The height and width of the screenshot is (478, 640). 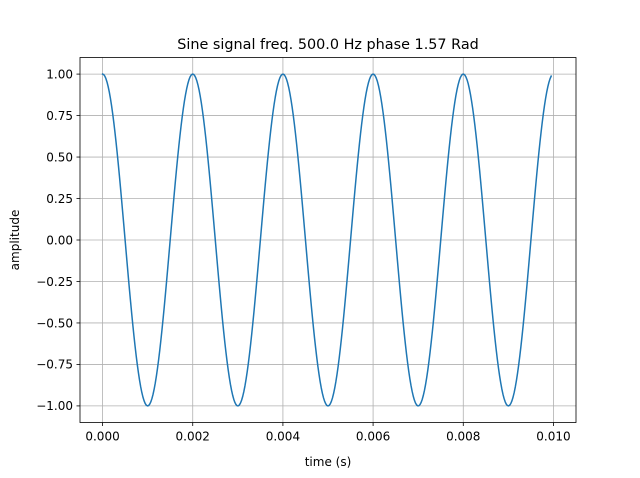 I want to click on y-tick-label: −1.00, so click(x=54, y=406).